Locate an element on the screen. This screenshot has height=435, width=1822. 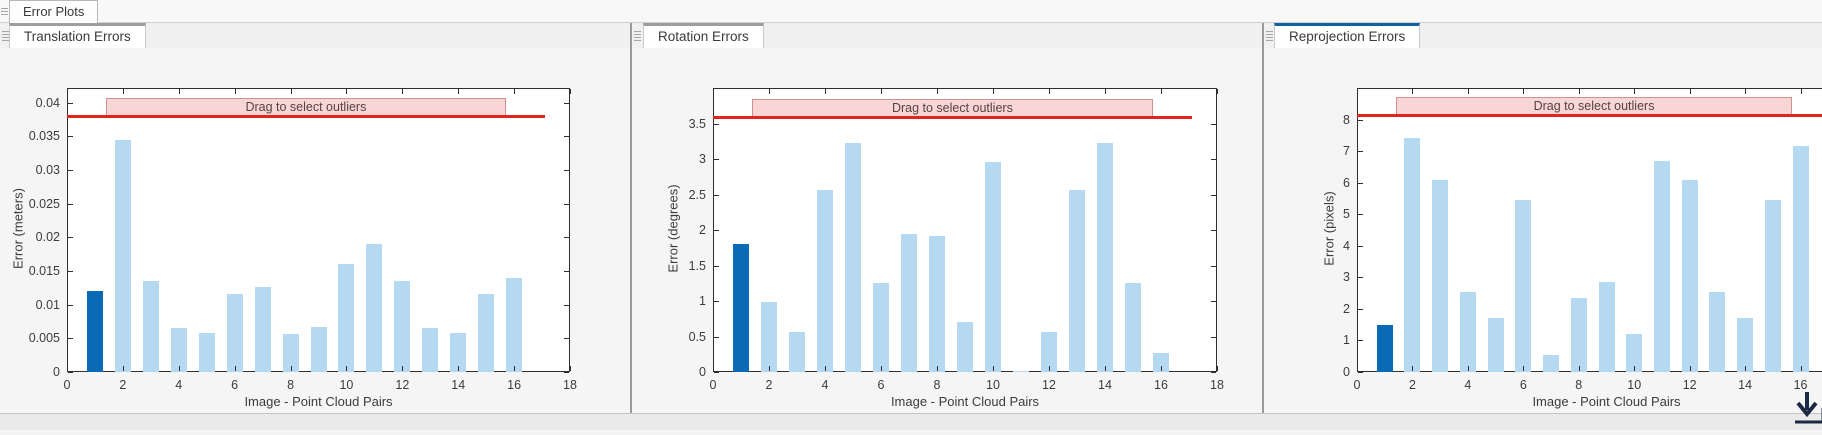
x-tick-label: 14 is located at coordinates (1745, 385).